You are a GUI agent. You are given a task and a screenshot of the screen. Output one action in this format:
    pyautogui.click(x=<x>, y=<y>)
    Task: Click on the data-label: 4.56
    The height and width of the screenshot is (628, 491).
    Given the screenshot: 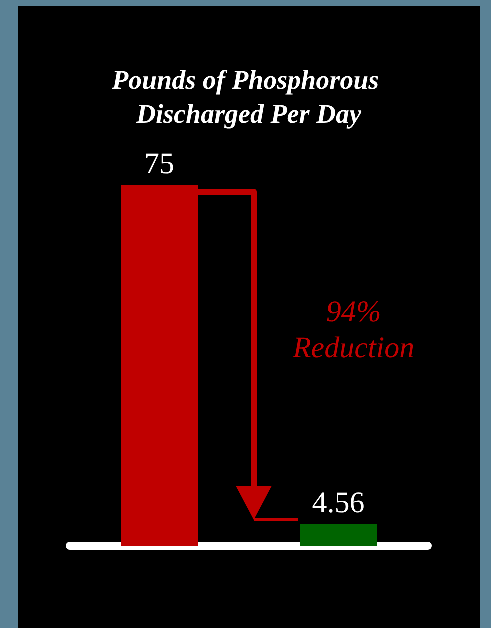 What is the action you would take?
    pyautogui.click(x=338, y=503)
    